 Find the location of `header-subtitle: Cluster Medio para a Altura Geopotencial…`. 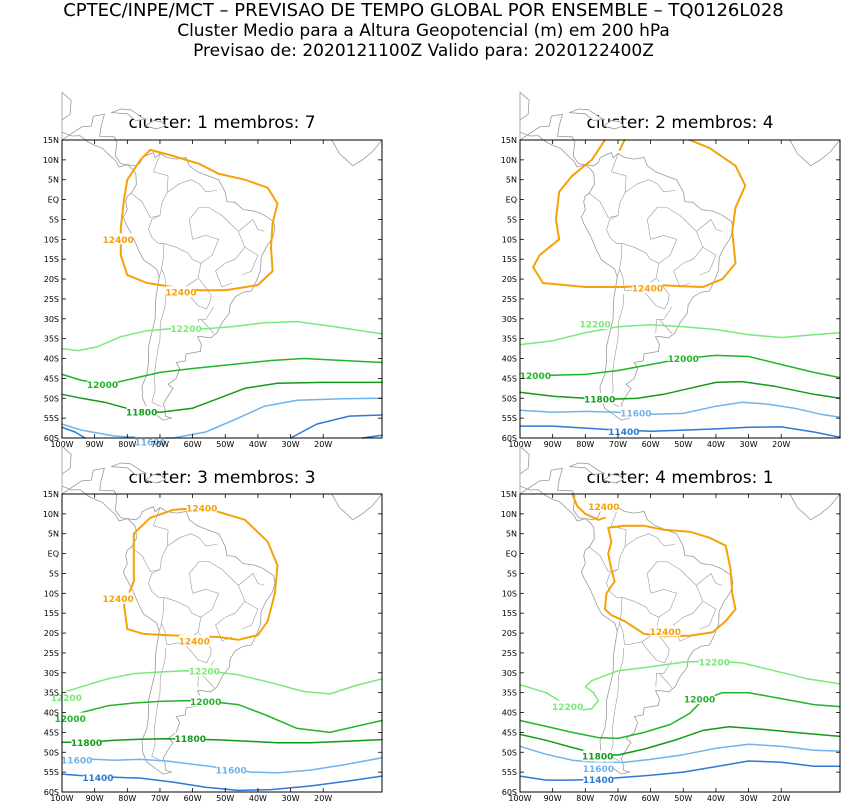

header-subtitle: Cluster Medio para a Altura Geopotencial… is located at coordinates (423, 31).